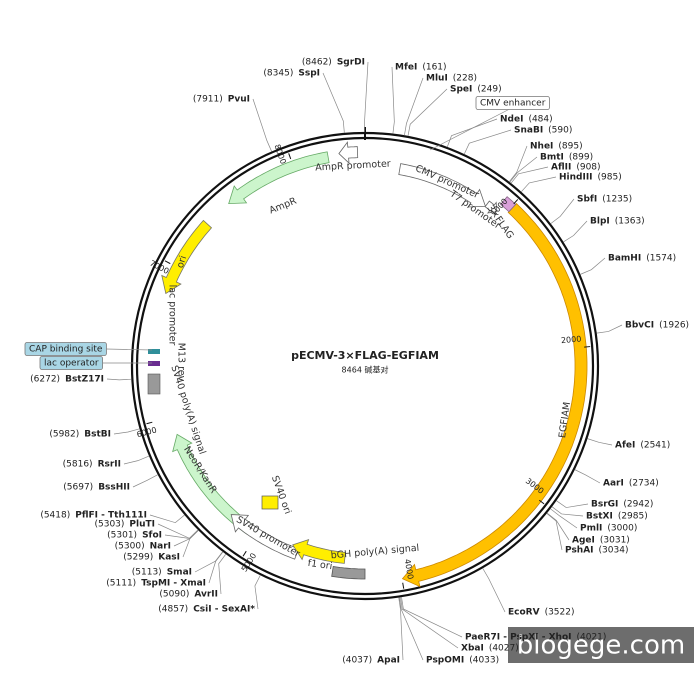 The width and height of the screenshot is (700, 700). What do you see at coordinates (504, 649) in the screenshot?
I see `site-position: (4027)` at bounding box center [504, 649].